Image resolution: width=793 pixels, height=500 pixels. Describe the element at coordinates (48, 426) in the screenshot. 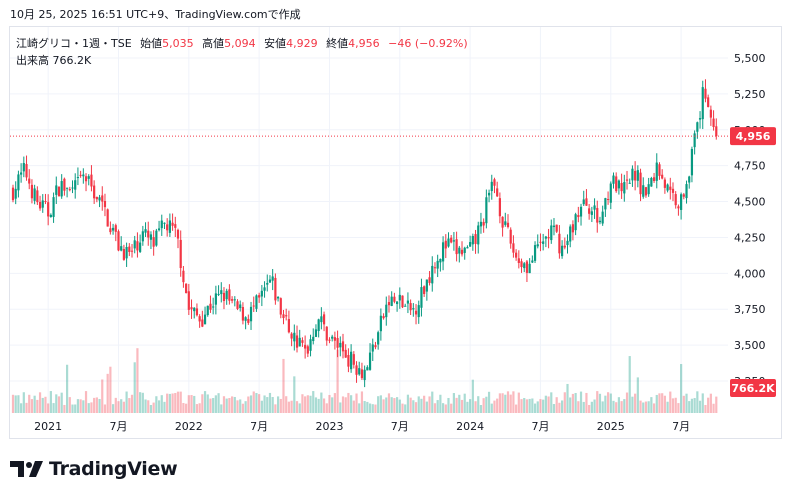

I see `x-tick-label: 2021` at that location.